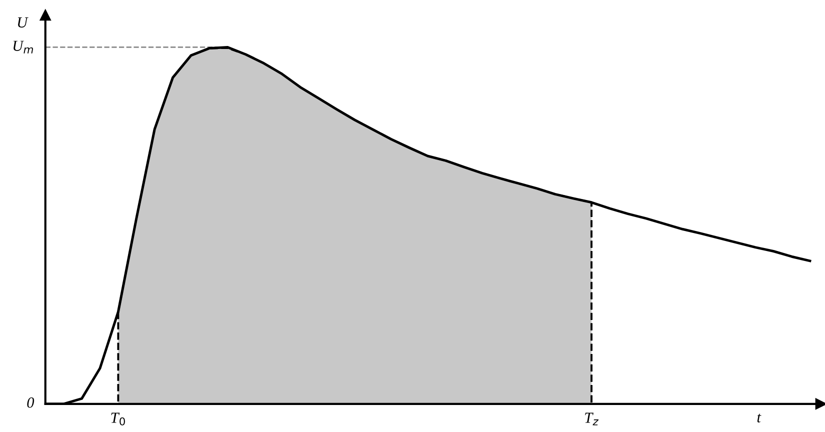  Describe the element at coordinates (118, 419) in the screenshot. I see `x-tick-label: T$_{0}$` at that location.